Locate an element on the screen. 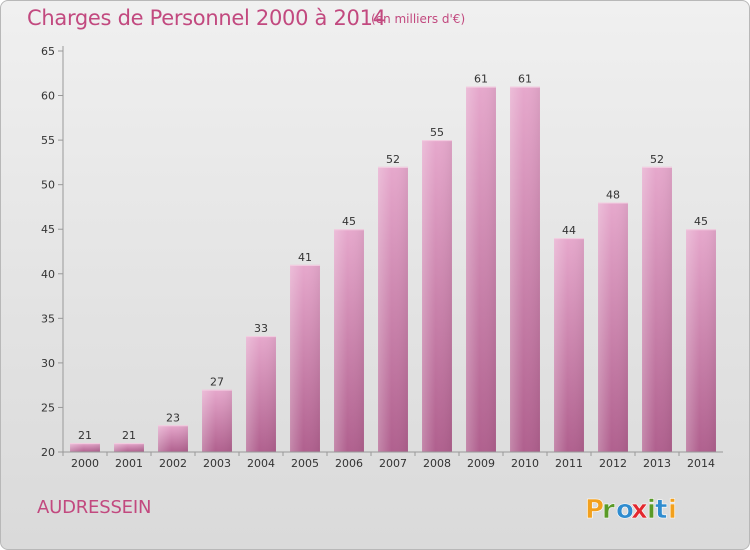 The width and height of the screenshot is (750, 550). y-tick-label: 25 is located at coordinates (48, 407).